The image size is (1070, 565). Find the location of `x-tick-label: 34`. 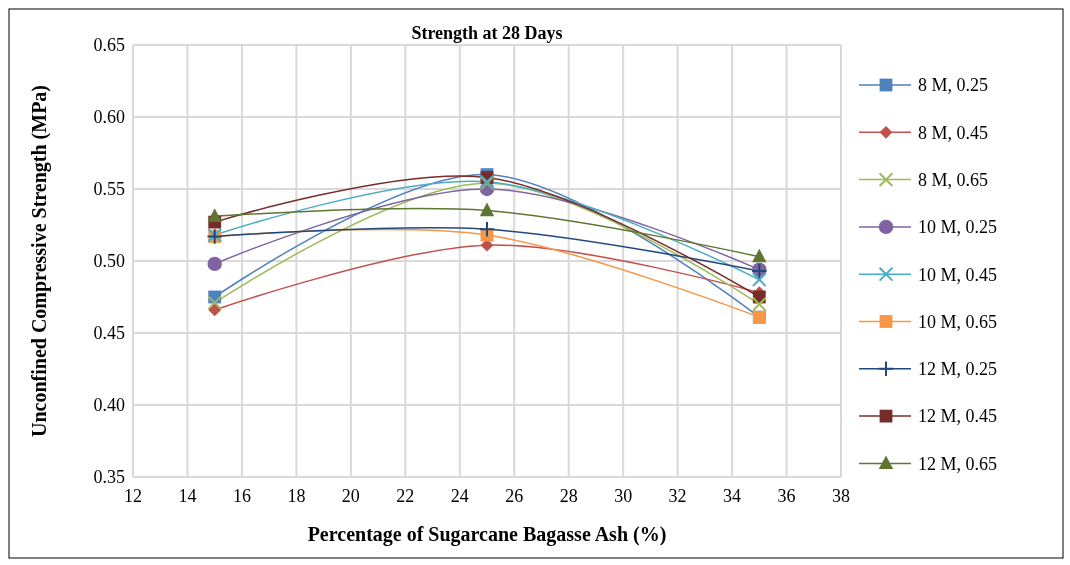

x-tick-label: 34 is located at coordinates (732, 496).